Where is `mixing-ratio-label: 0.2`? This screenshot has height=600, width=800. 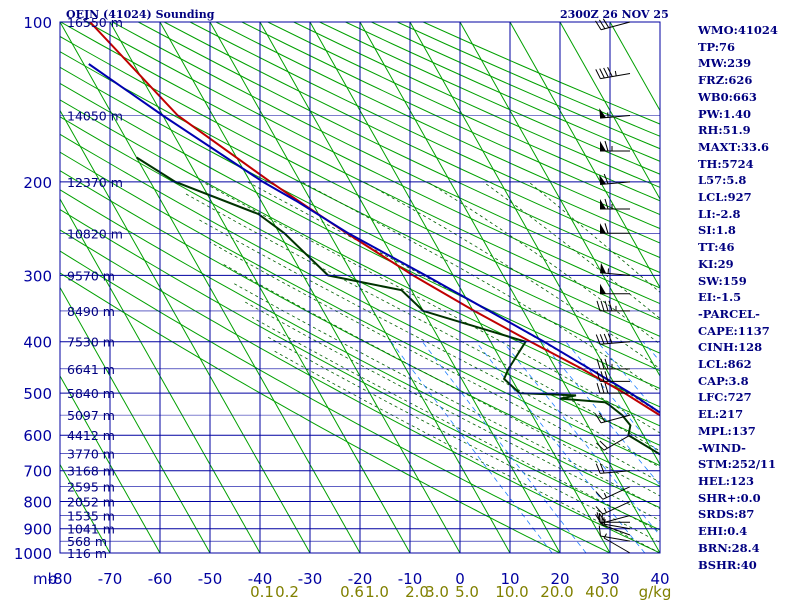 mixing-ratio-label: 0.2 is located at coordinates (287, 591).